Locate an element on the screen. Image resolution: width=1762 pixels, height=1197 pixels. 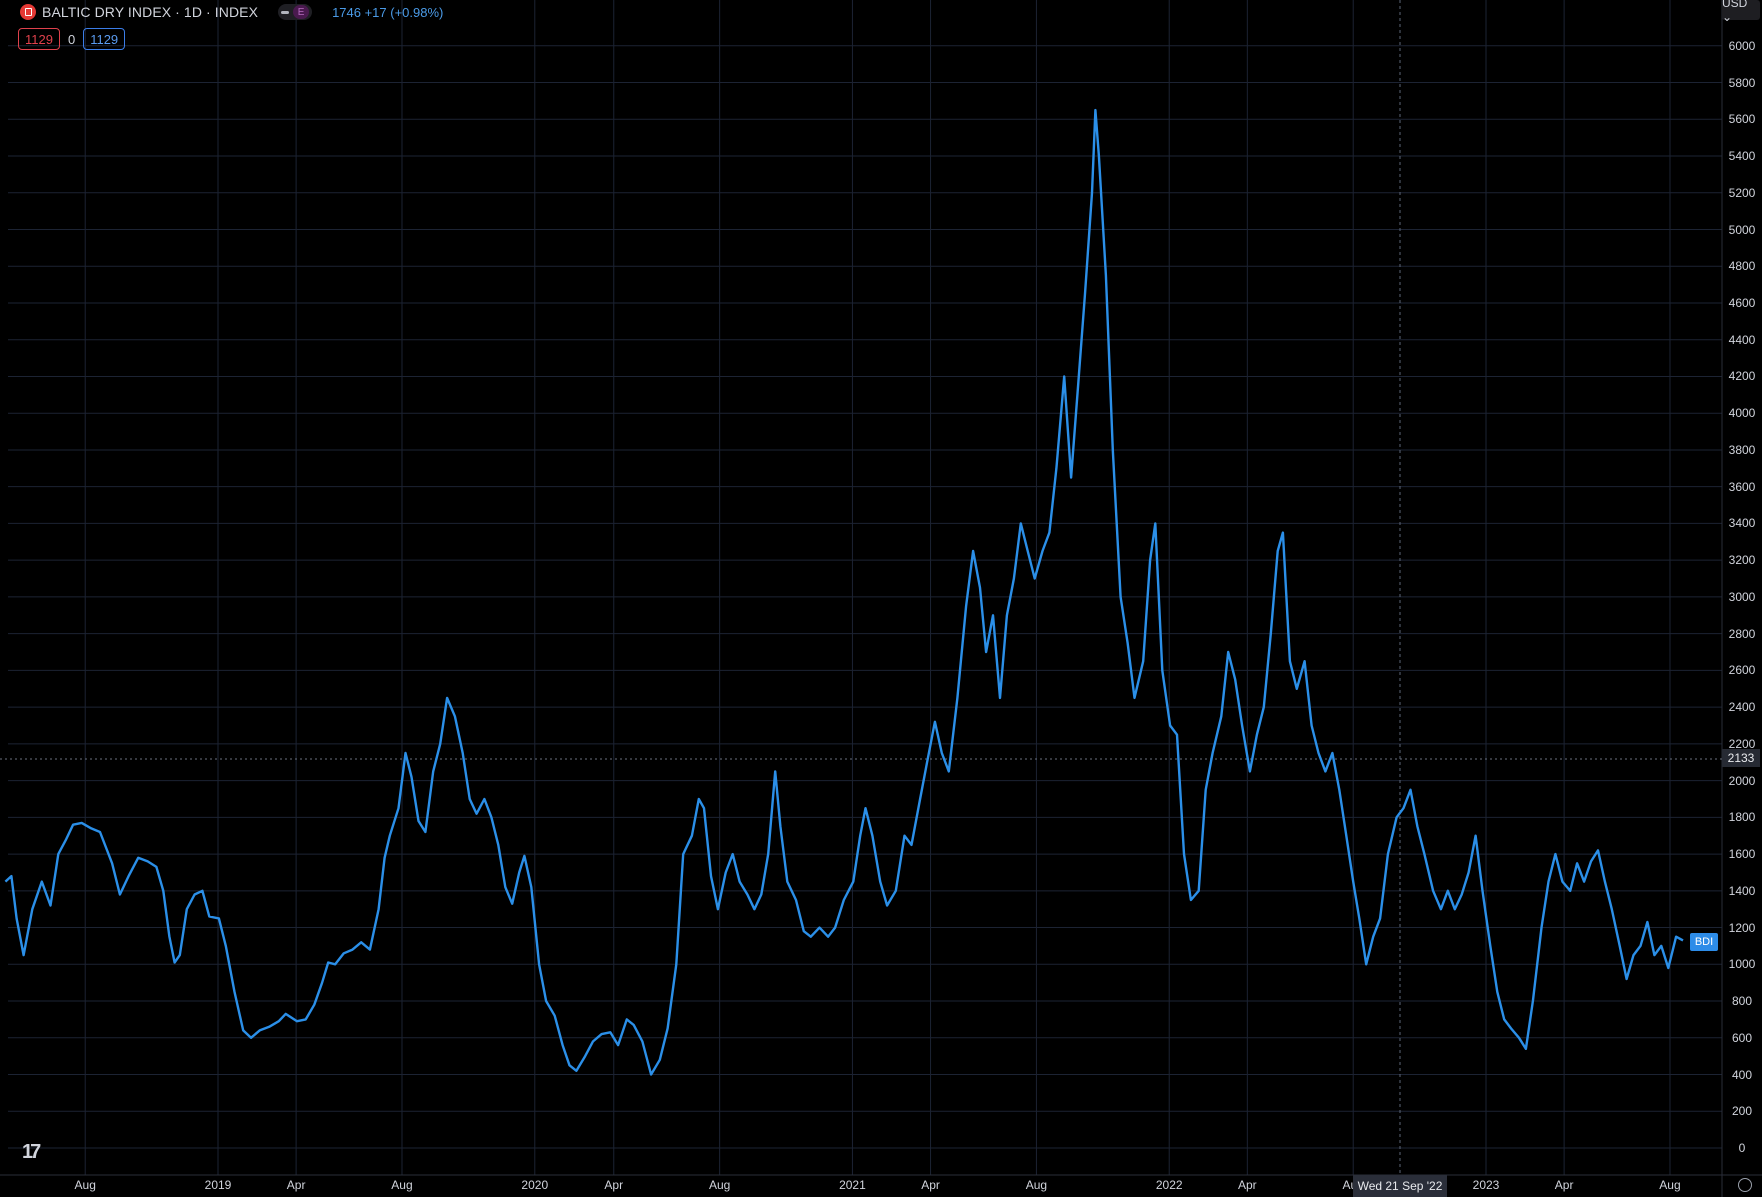
y-tick-label: 1000 is located at coordinates (1742, 964).